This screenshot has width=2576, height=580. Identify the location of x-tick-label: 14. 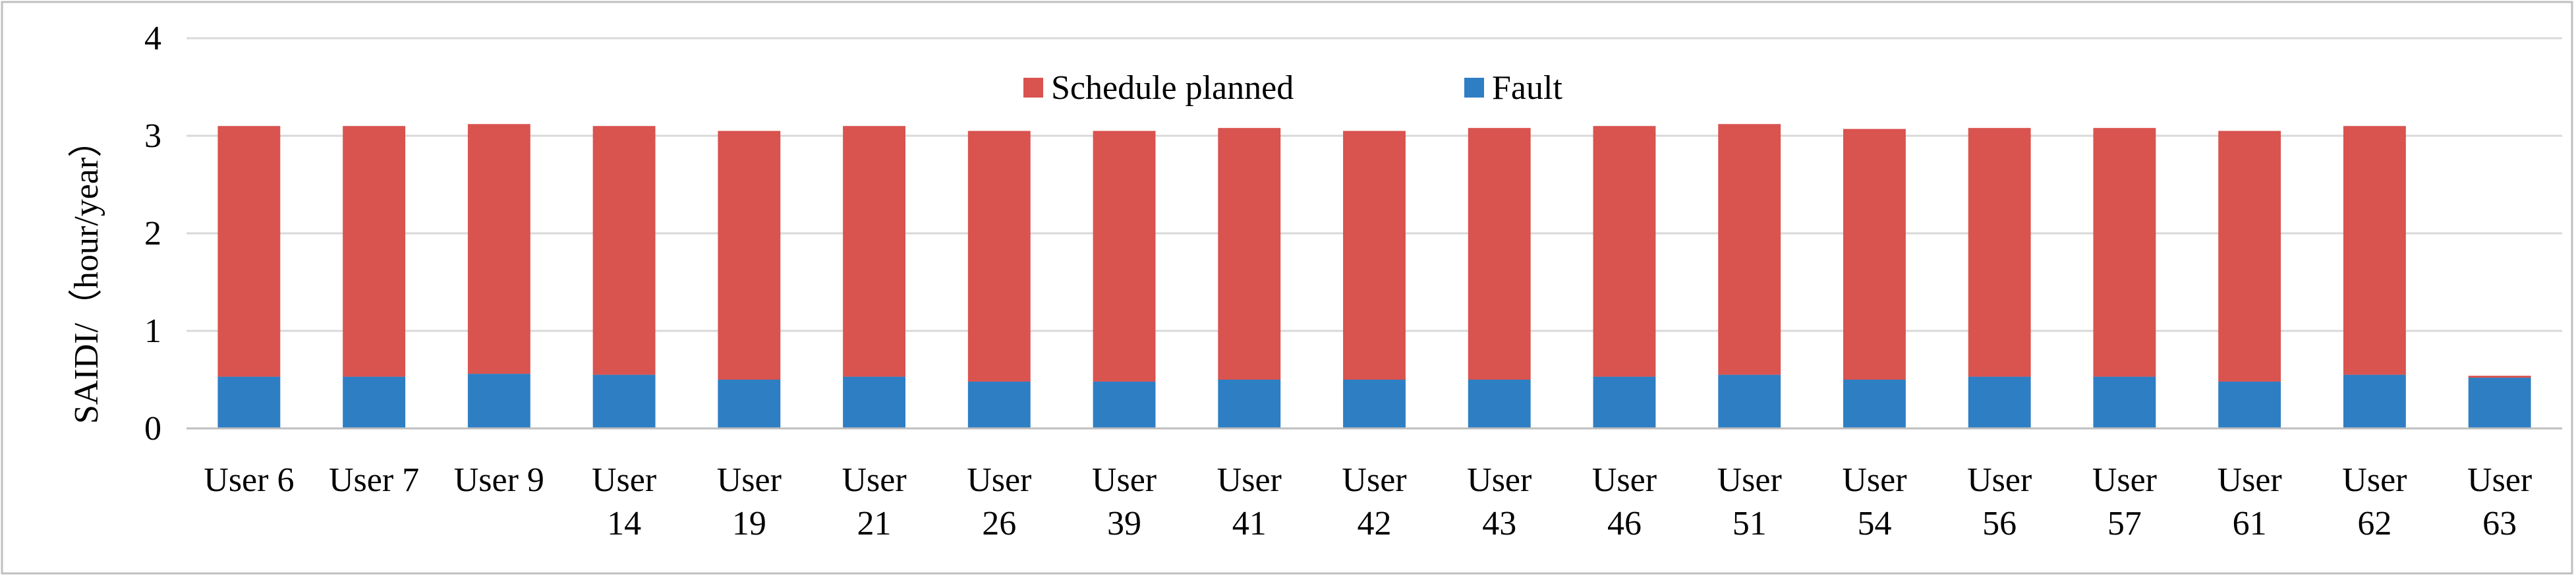
(624, 523).